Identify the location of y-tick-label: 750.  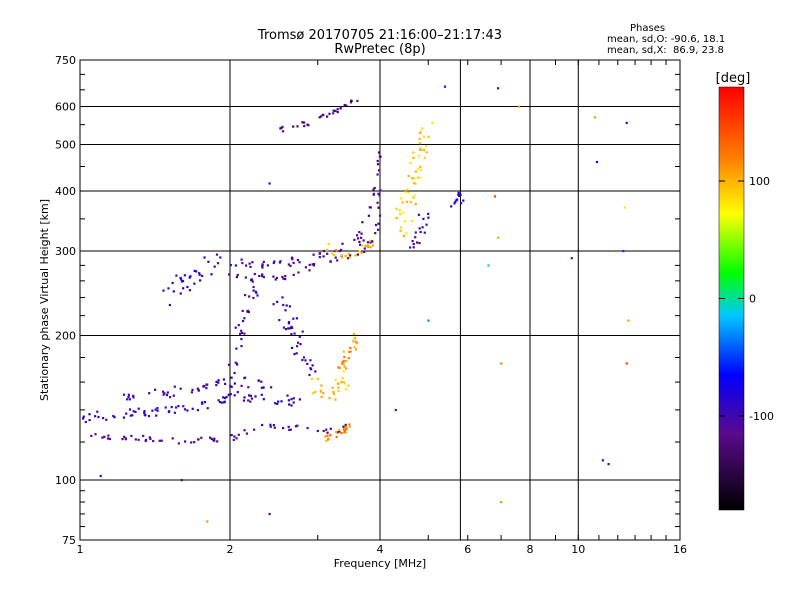
(65, 60).